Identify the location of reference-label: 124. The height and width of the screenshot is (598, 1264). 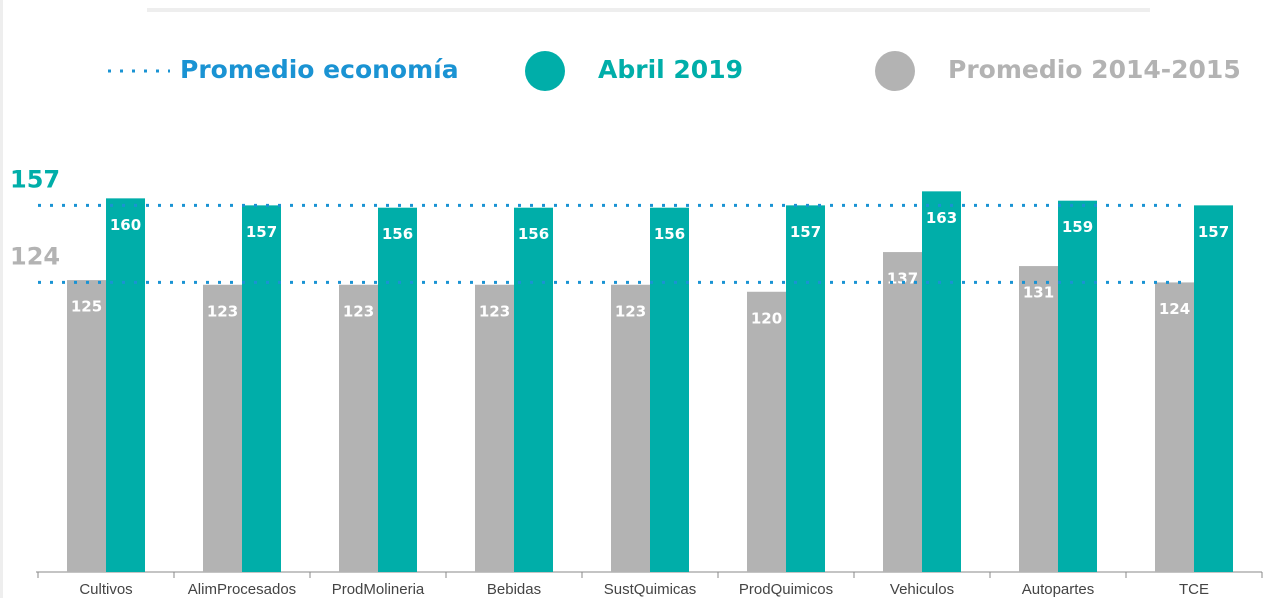
(35, 256).